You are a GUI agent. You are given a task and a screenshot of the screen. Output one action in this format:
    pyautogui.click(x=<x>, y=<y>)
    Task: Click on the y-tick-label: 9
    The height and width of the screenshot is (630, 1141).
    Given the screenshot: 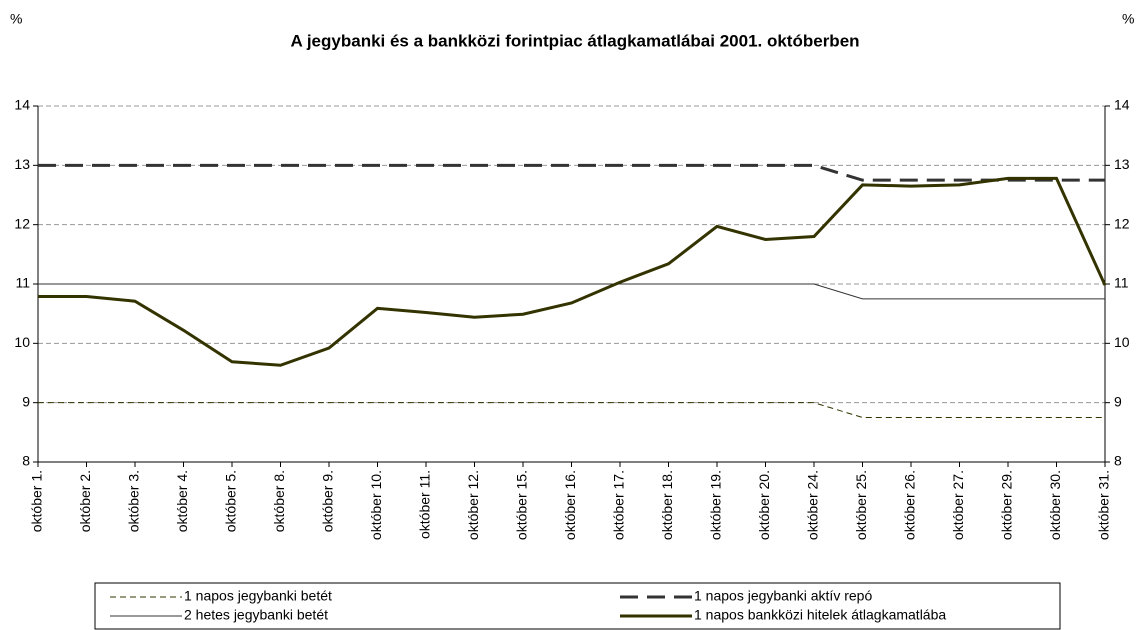 What is the action you would take?
    pyautogui.click(x=26, y=401)
    